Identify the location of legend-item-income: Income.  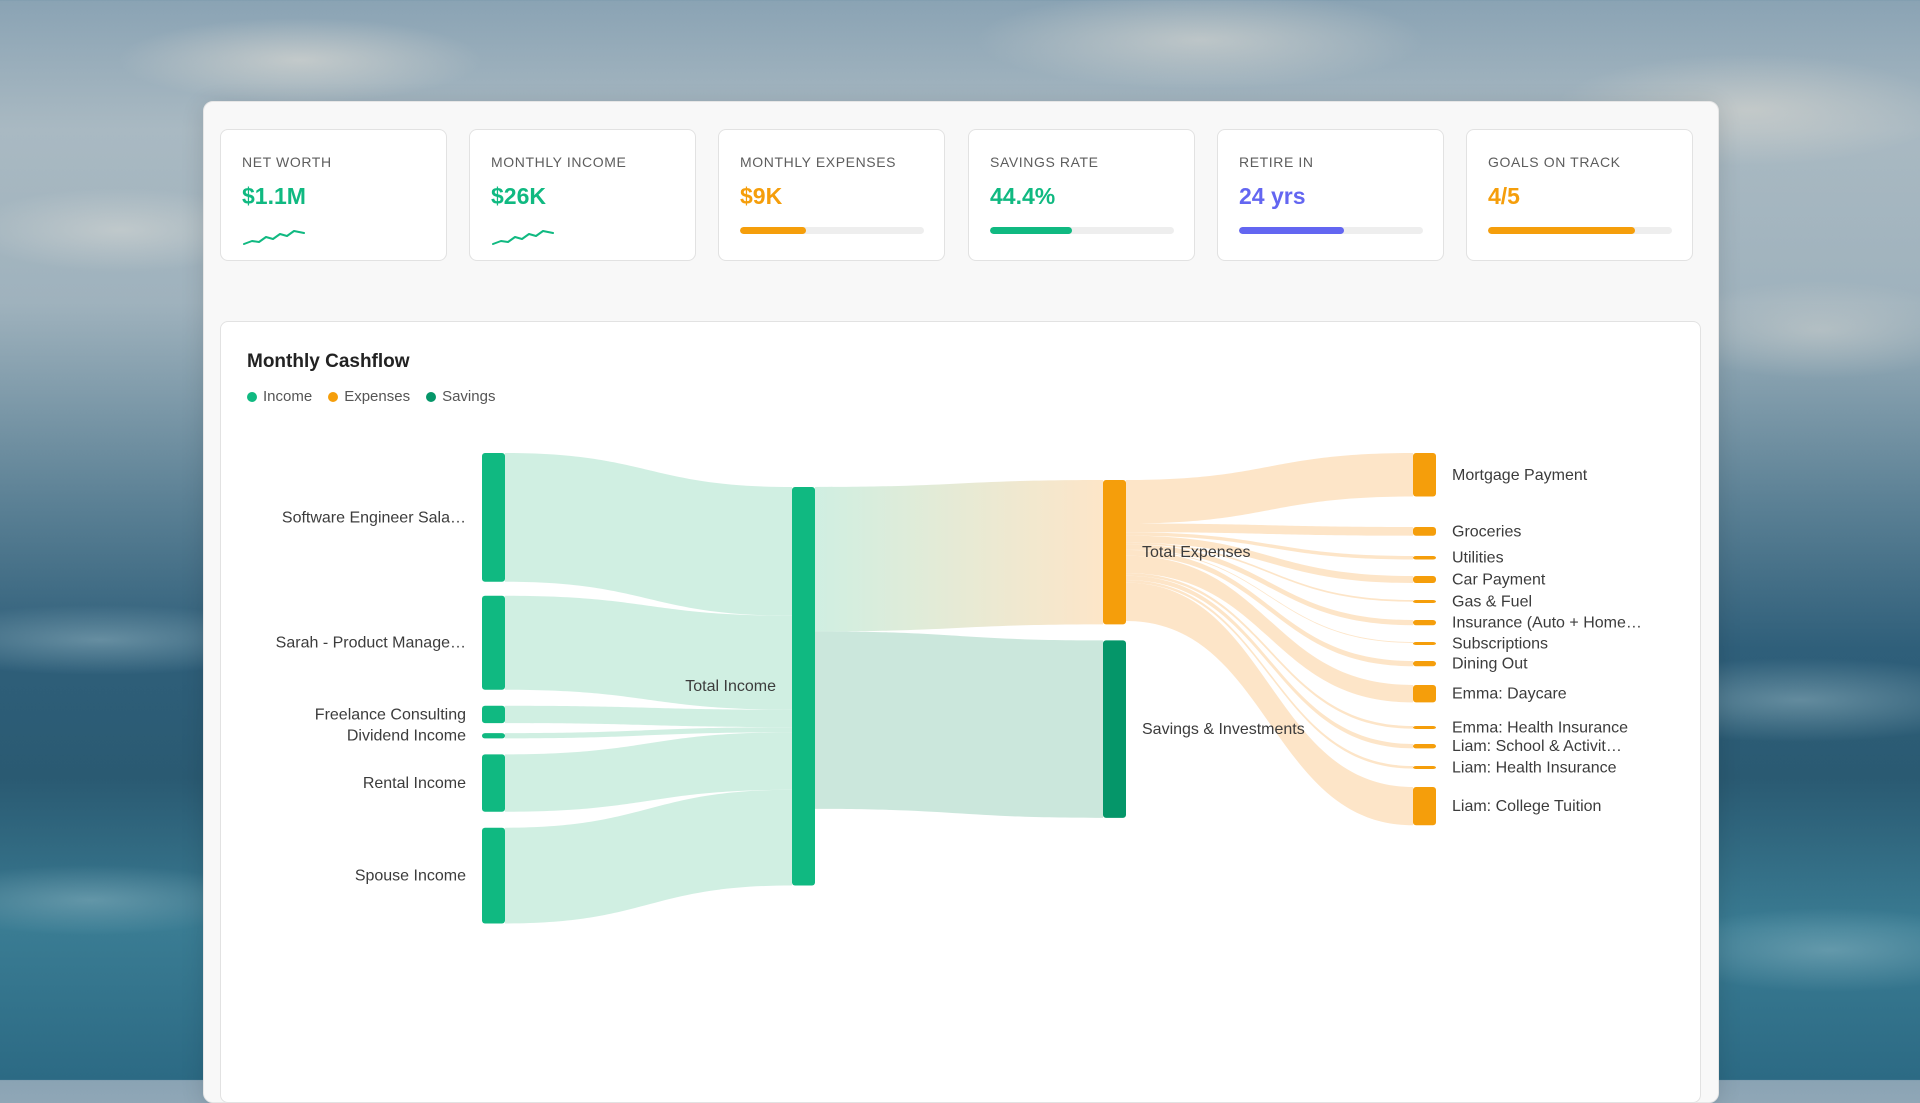
(279, 396).